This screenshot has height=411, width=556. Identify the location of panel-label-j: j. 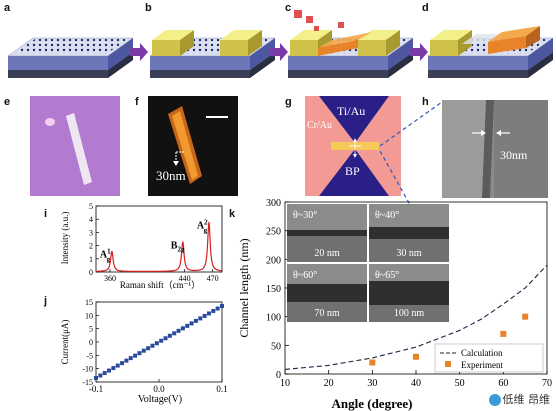
(46, 301).